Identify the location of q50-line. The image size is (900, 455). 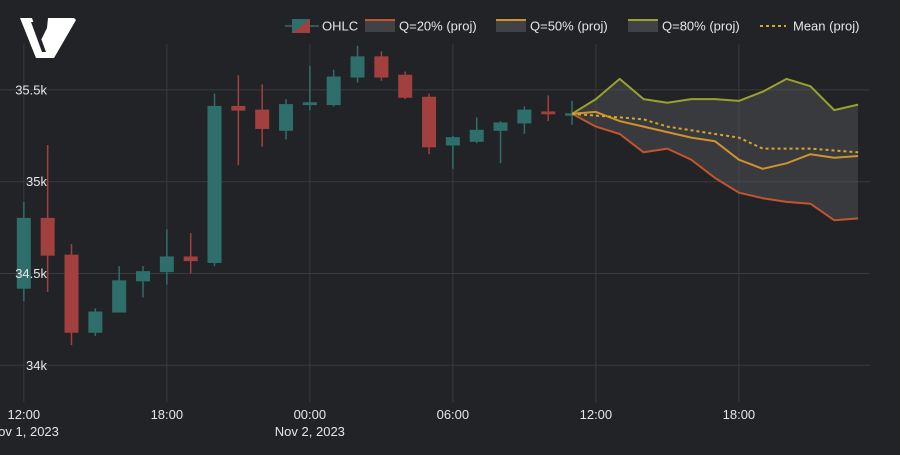
(715, 140).